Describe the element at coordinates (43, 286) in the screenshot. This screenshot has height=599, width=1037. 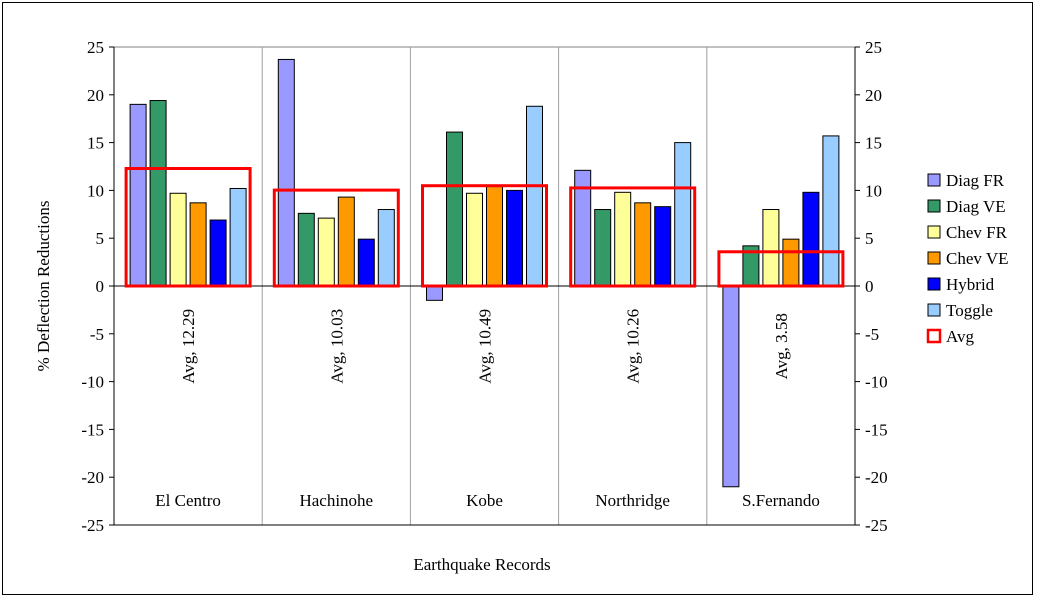
I see `y-axis-title: % Deflection Reductions` at that location.